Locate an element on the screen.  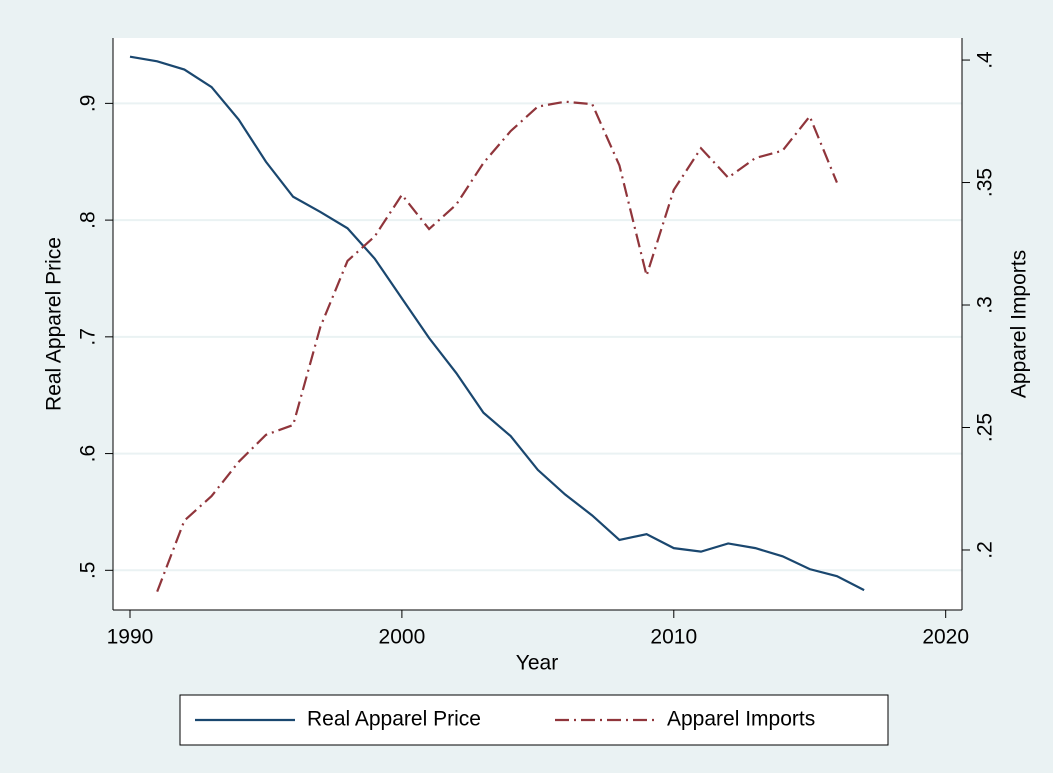
legend-label: Real Apparel Price is located at coordinates (394, 719).